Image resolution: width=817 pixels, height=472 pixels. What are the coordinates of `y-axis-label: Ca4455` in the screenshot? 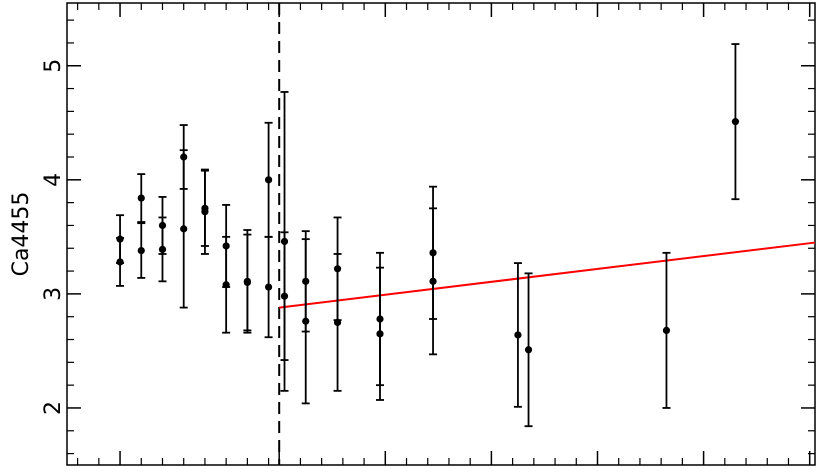 It's located at (21, 234).